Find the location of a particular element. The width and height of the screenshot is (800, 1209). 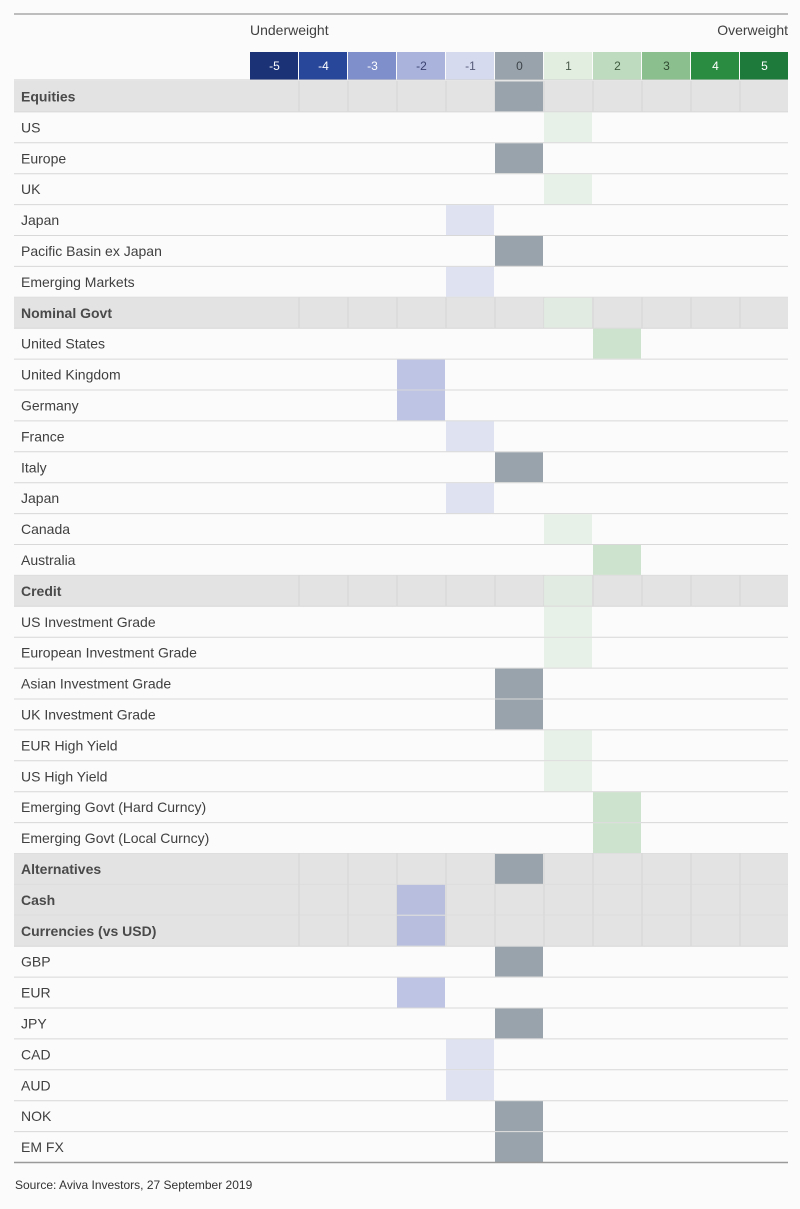

row-label: AUD is located at coordinates (36, 1085).